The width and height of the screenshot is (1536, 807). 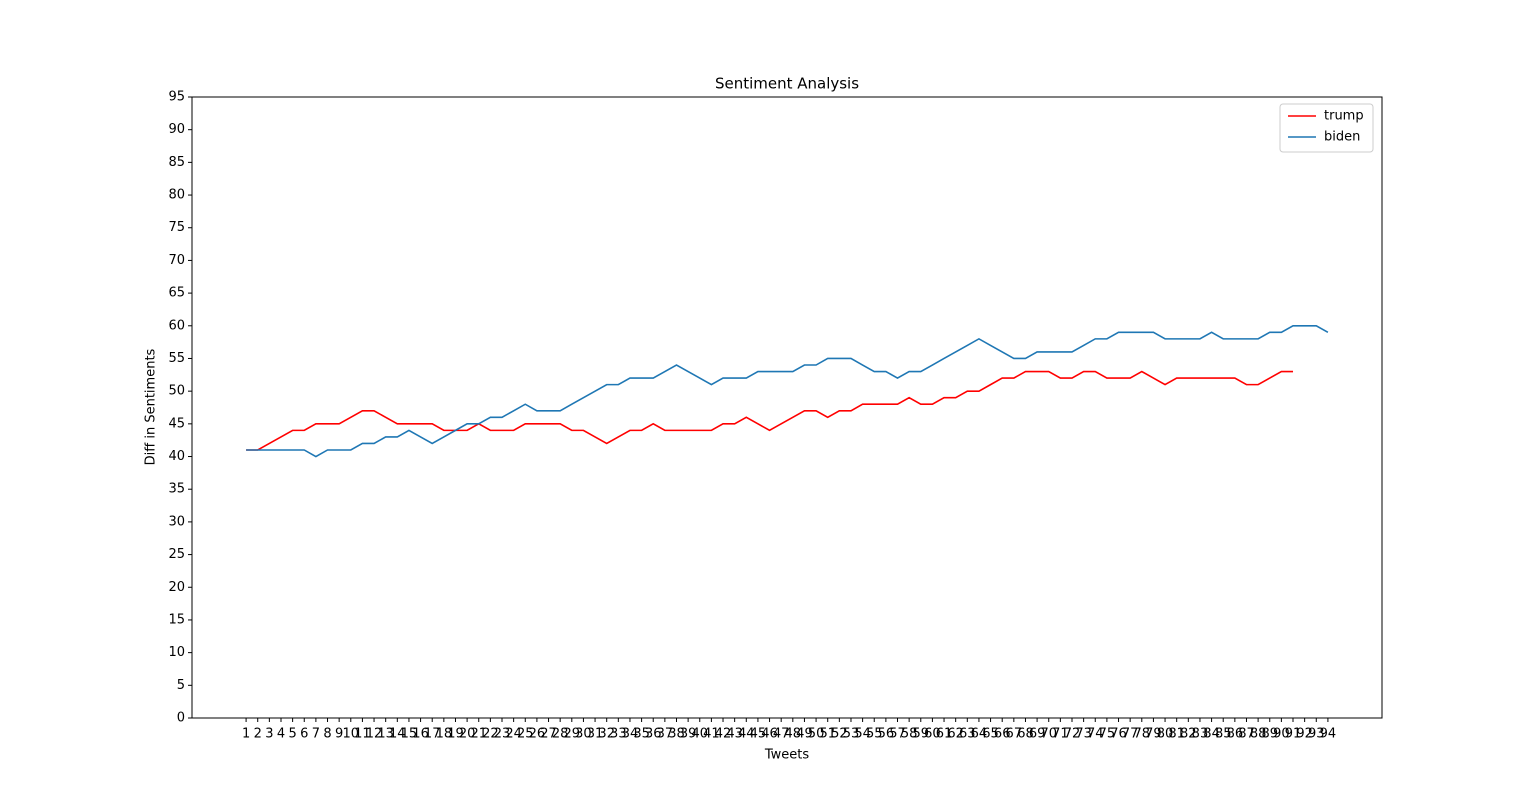 What do you see at coordinates (1328, 734) in the screenshot?
I see `x-tick-label: 94` at bounding box center [1328, 734].